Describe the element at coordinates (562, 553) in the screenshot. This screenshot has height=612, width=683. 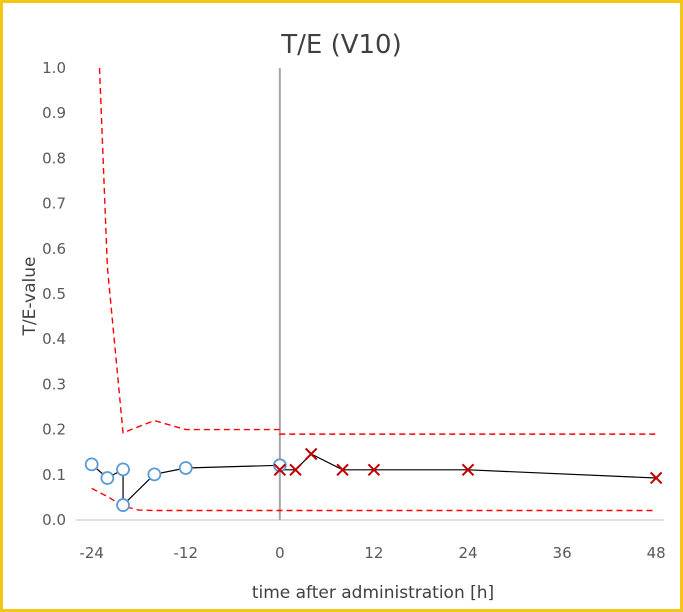
I see `x-tick-label: 36` at that location.